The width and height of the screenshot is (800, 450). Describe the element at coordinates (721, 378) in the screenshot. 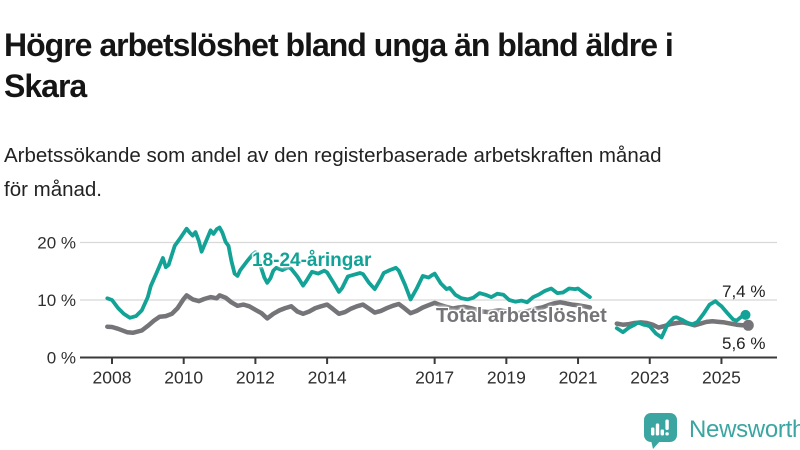

I see `svg-text: 2025` at that location.